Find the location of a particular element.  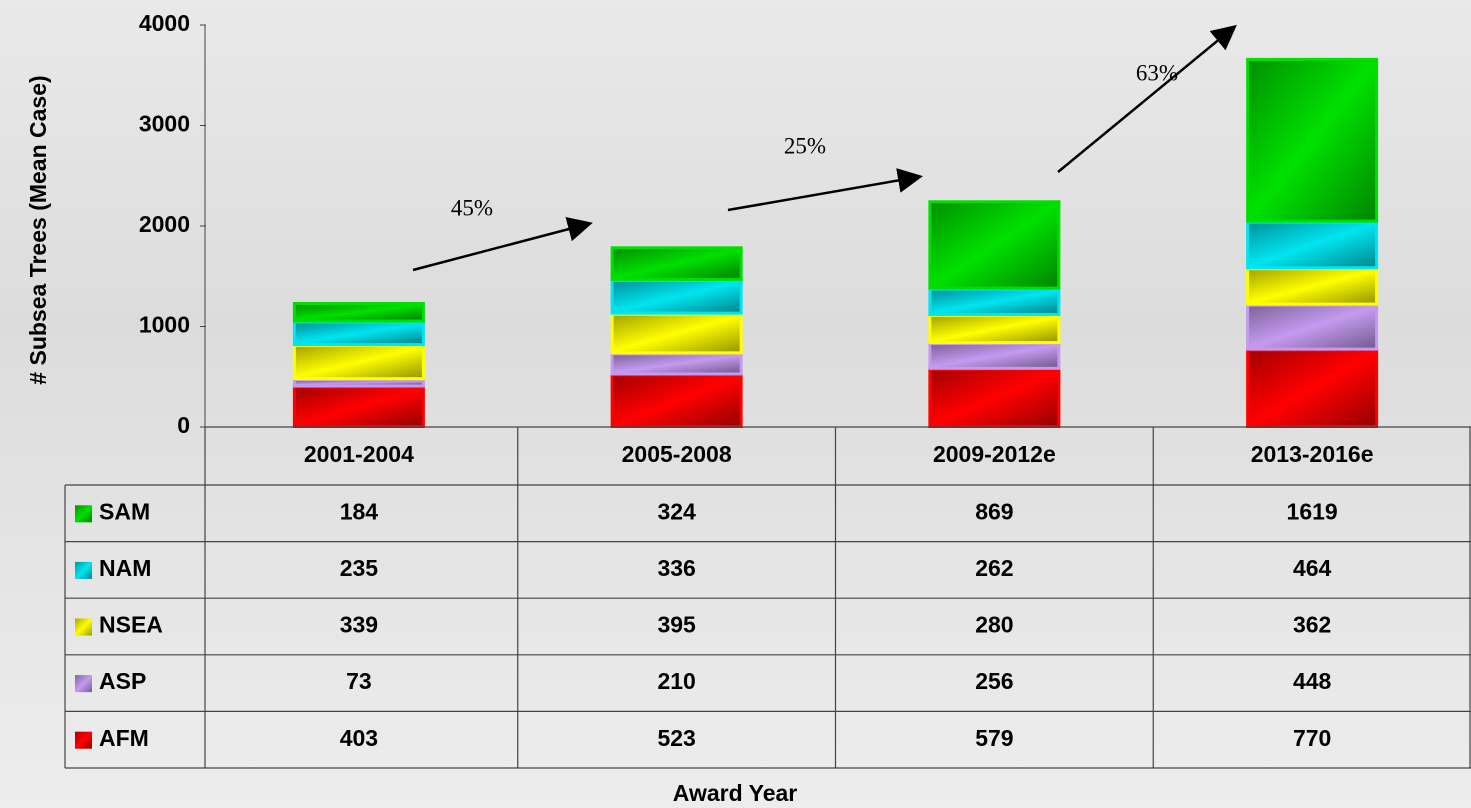

table-value: 770 is located at coordinates (1312, 738).